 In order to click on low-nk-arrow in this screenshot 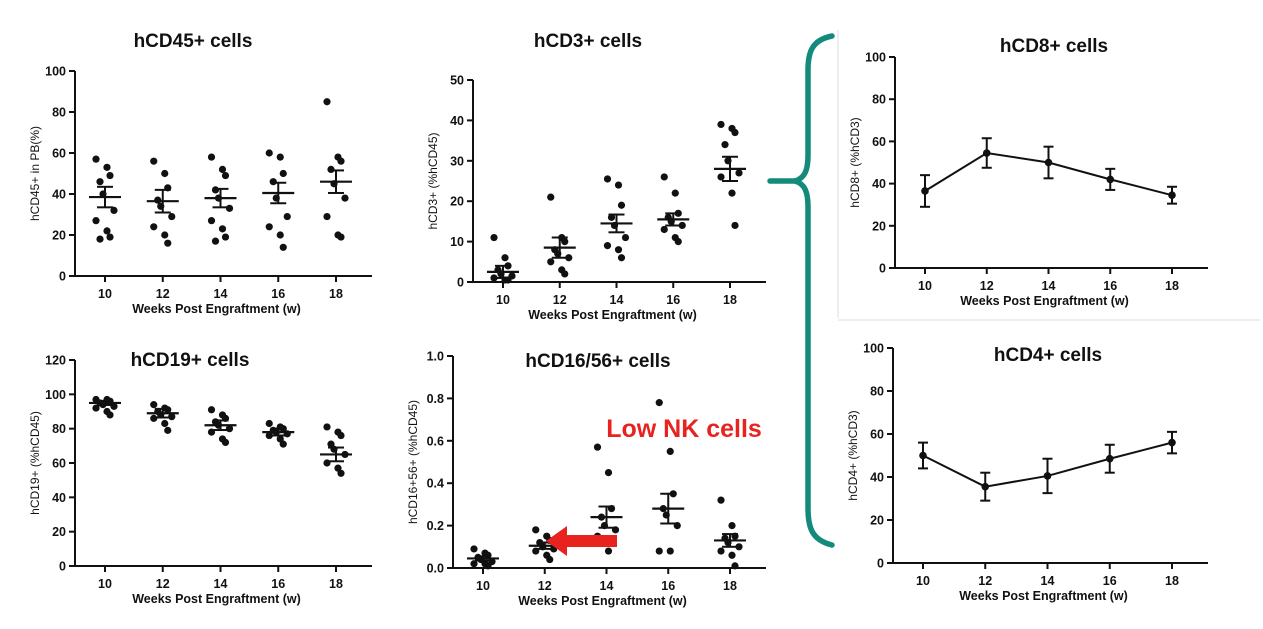, I will do `click(581, 541)`.